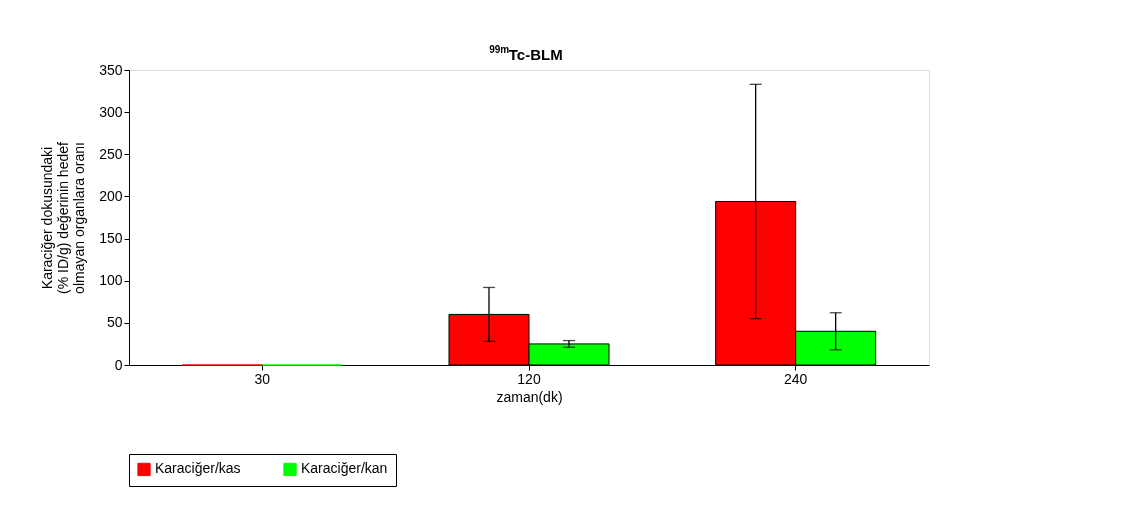  Describe the element at coordinates (118, 364) in the screenshot. I see `y-tick-label: 0` at that location.